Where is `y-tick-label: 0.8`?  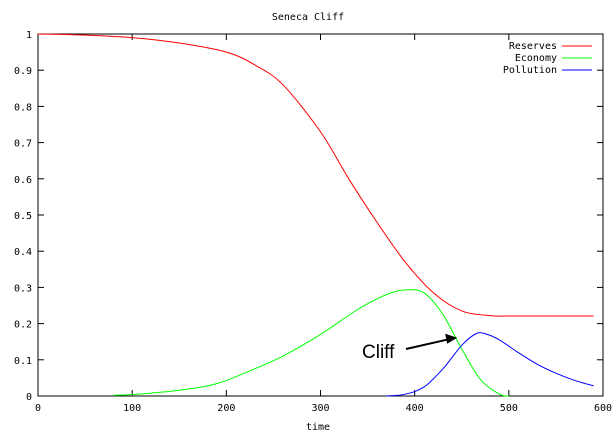
y-tick-label: 0.8 is located at coordinates (23, 107).